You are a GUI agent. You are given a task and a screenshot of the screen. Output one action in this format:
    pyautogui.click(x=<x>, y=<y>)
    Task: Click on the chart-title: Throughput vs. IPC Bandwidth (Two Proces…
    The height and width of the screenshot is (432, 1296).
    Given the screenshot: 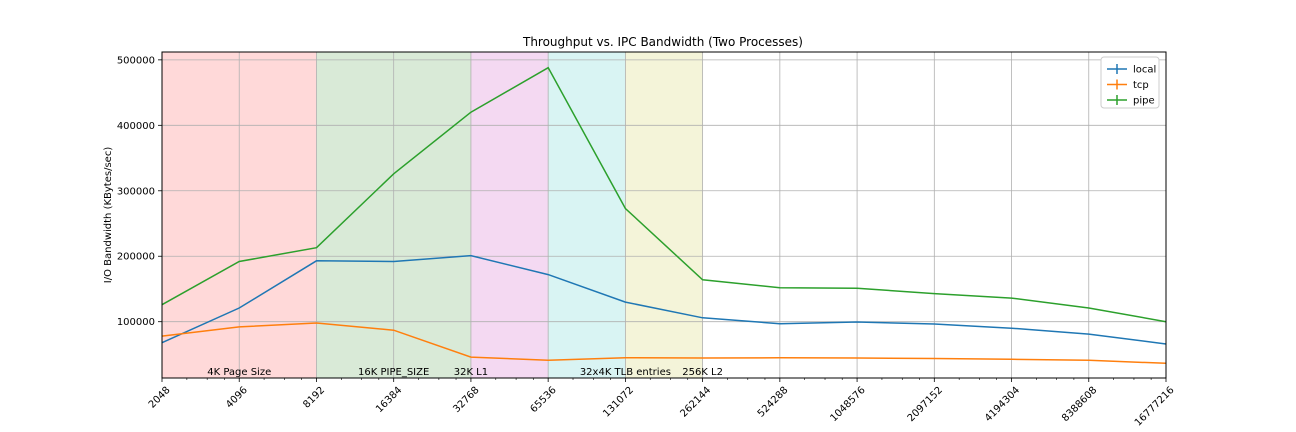 What is the action you would take?
    pyautogui.click(x=662, y=42)
    